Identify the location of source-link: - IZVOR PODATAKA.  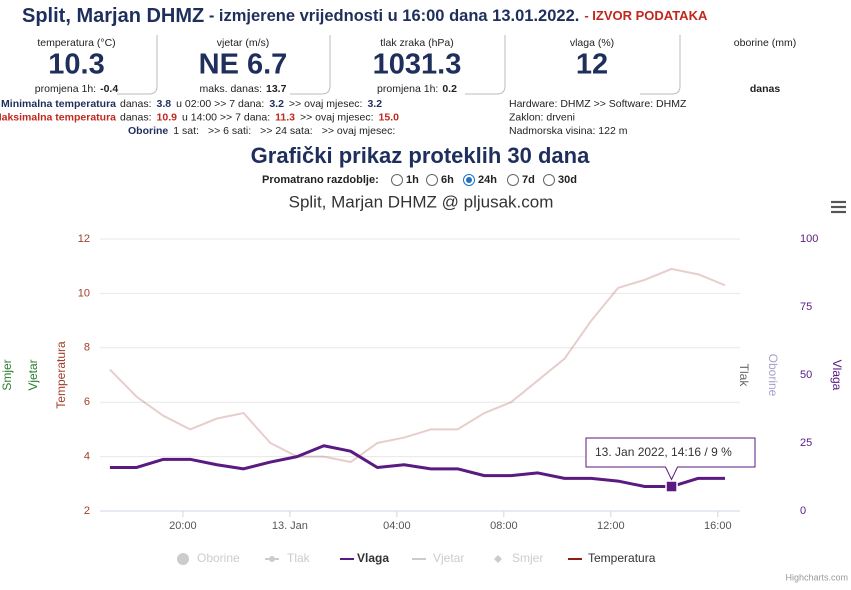
(646, 15).